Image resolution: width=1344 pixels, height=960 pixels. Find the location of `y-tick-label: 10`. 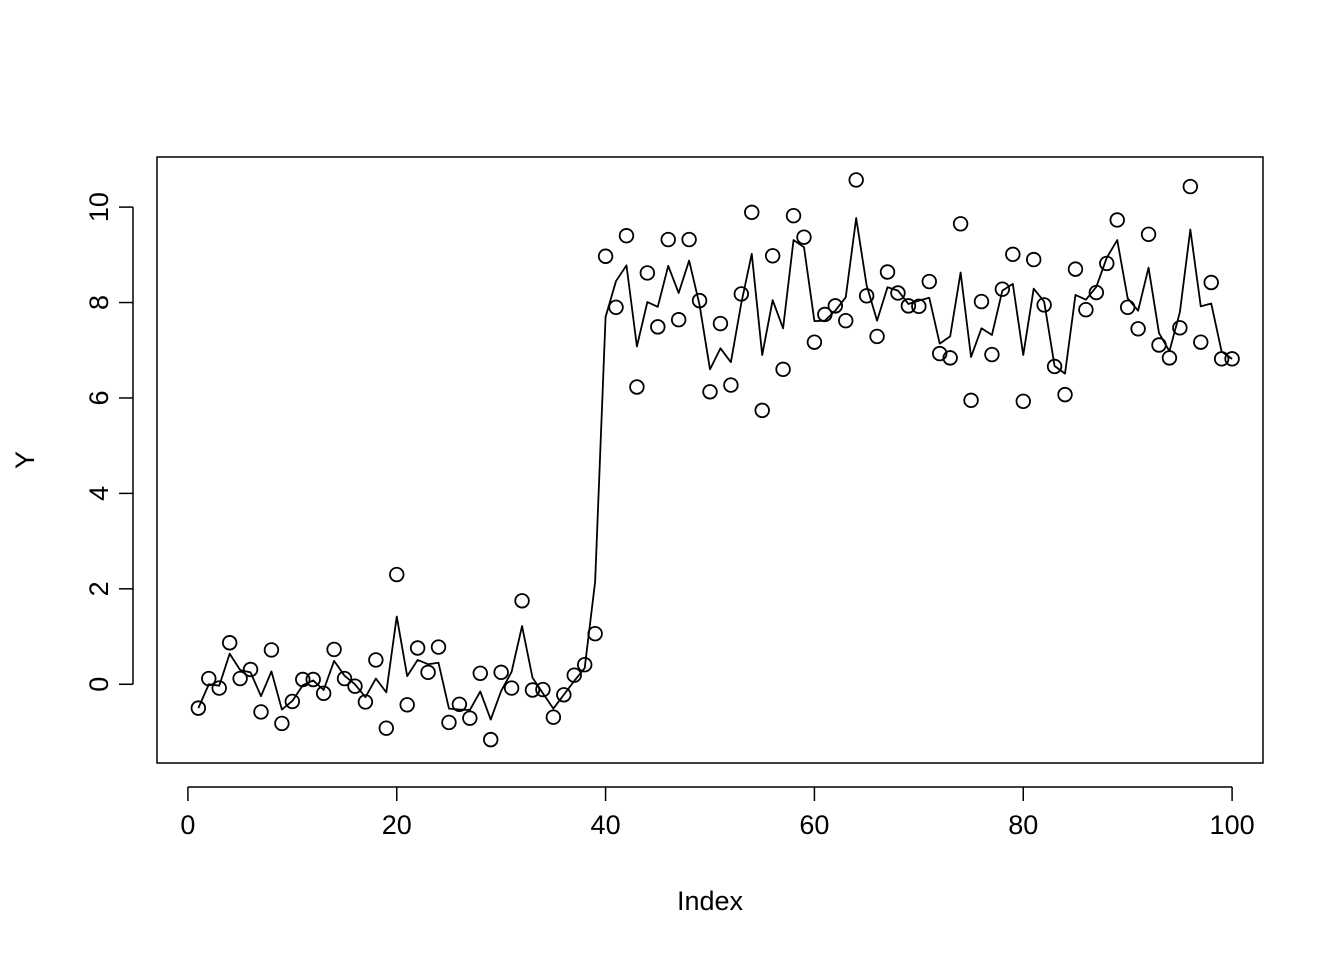

y-tick-label: 10 is located at coordinates (99, 207).